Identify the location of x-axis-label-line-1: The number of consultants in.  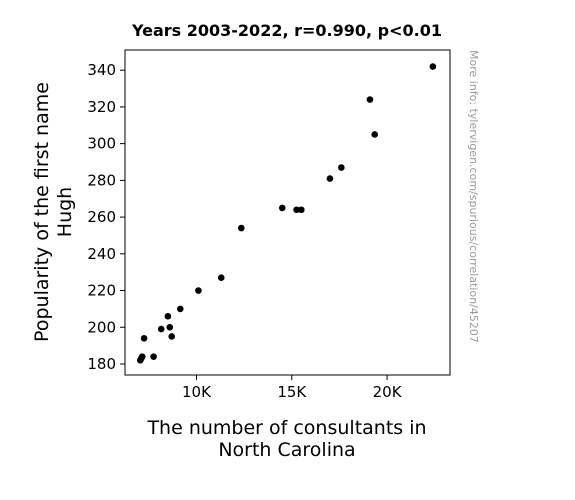
(286, 428).